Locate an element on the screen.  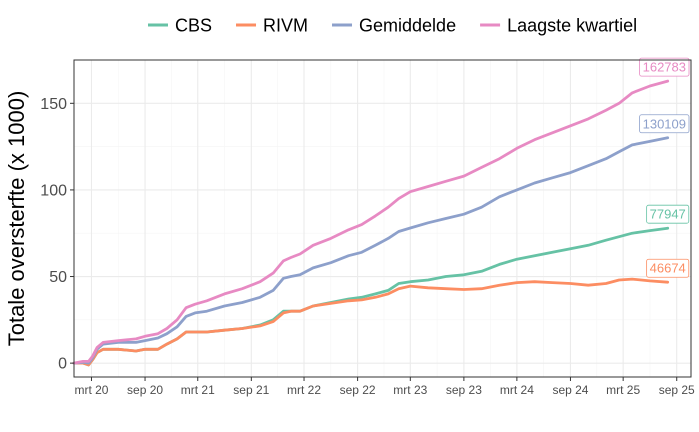
end-label: 46674 is located at coordinates (668, 268).